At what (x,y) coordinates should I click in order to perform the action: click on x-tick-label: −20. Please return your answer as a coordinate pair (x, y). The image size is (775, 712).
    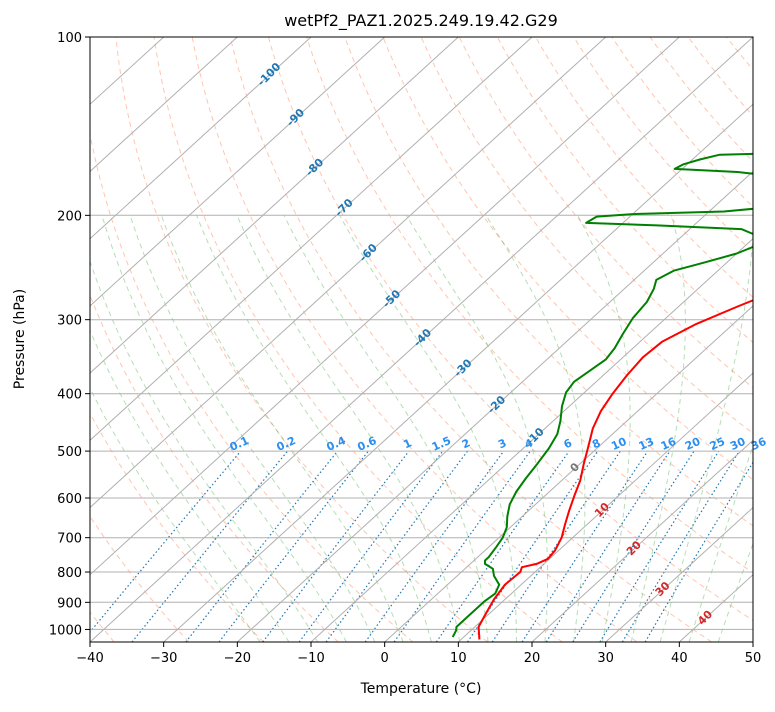
    Looking at the image, I should click on (237, 658).